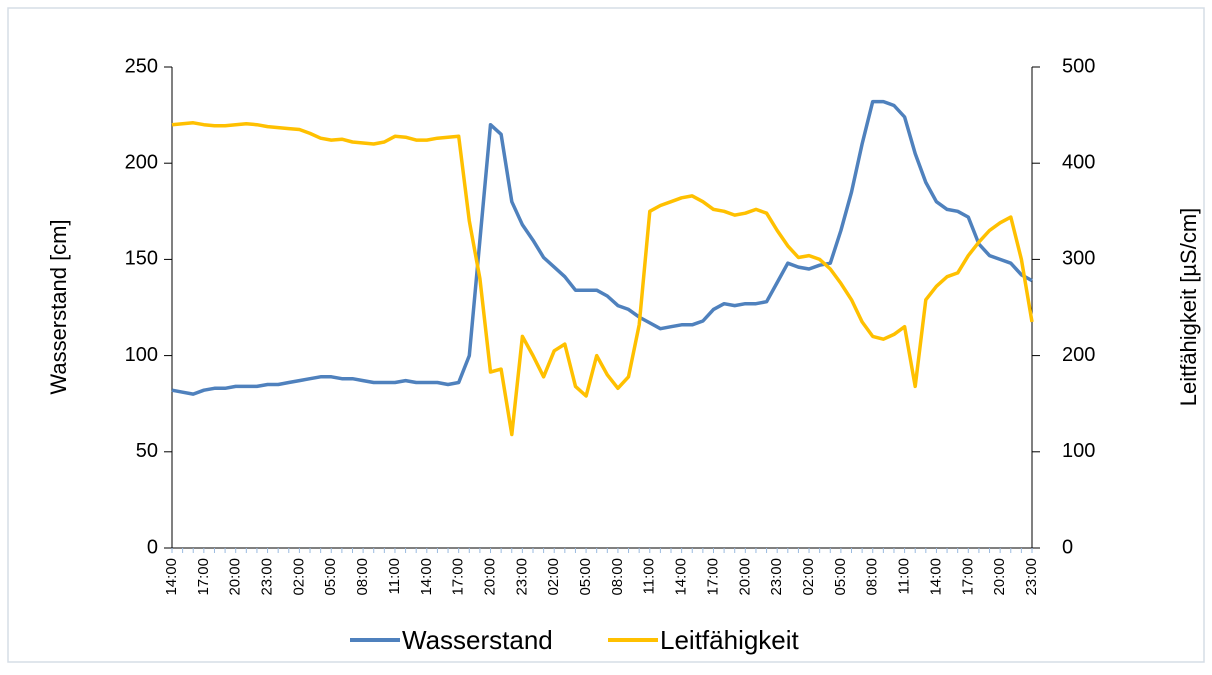 This screenshot has width=1212, height=675. I want to click on y-axis-title: Wasserstand [cm], so click(58, 306).